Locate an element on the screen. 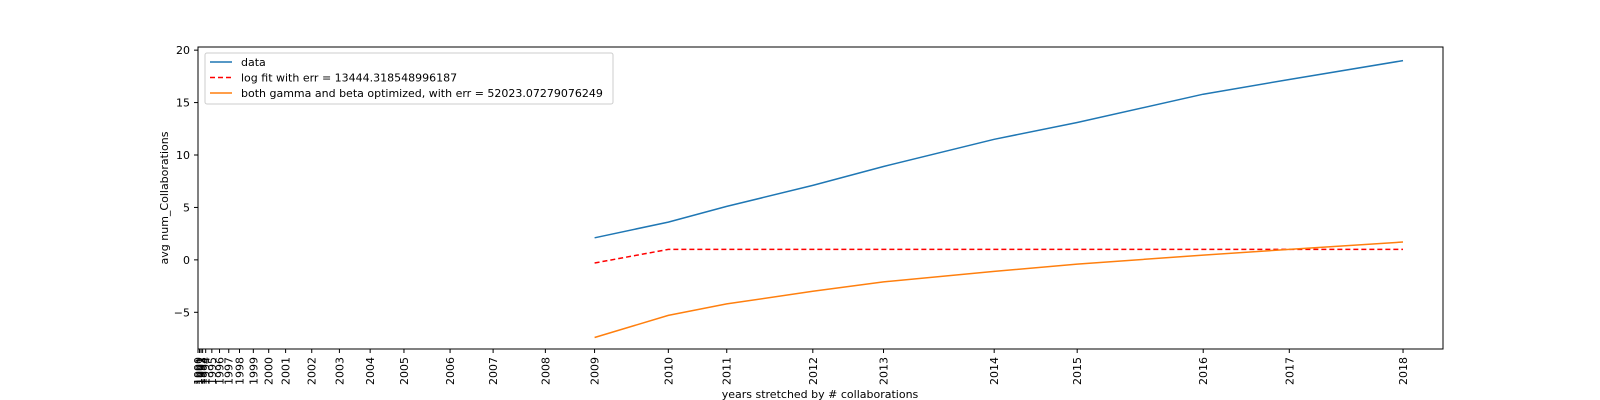  x-tick-label: 1995 is located at coordinates (212, 371).